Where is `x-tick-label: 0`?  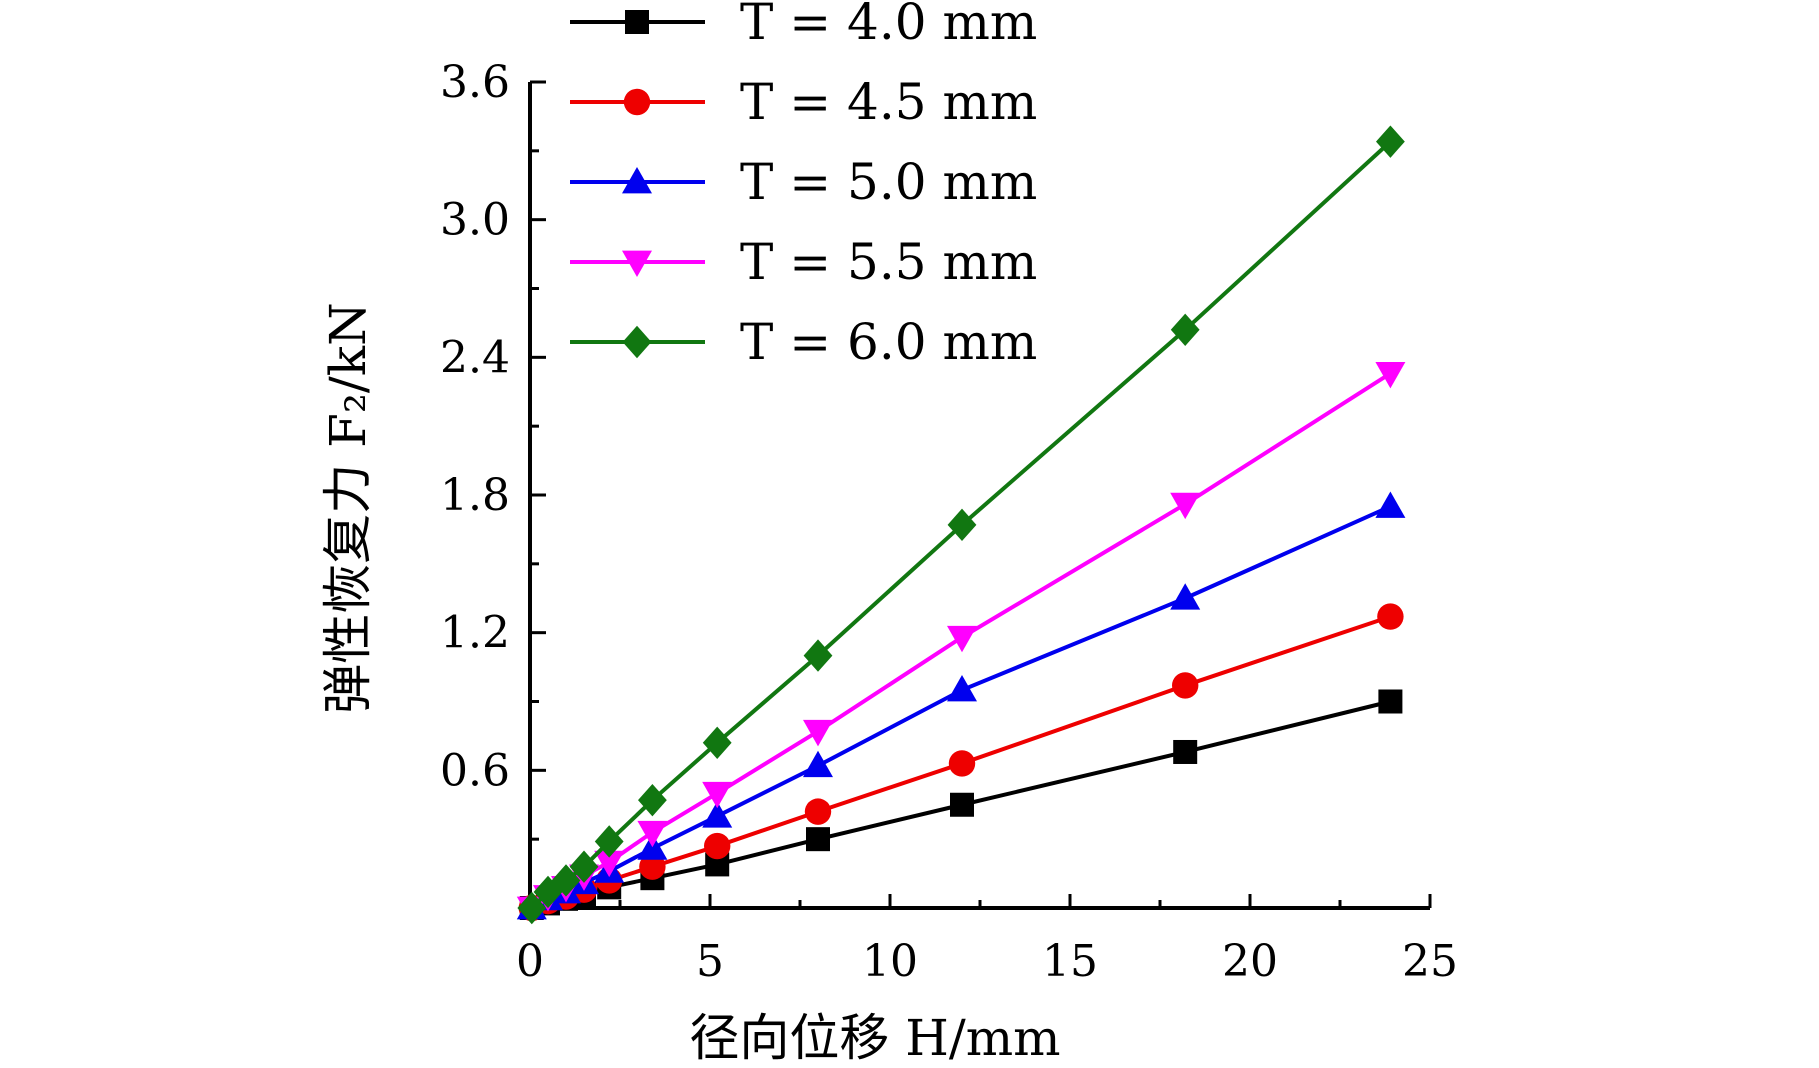
x-tick-label: 0 is located at coordinates (530, 961).